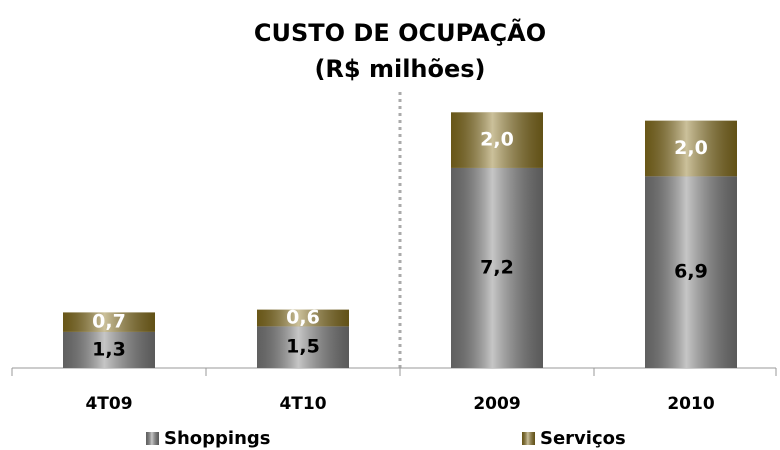 The image size is (780, 450). What do you see at coordinates (690, 404) in the screenshot?
I see `x-tick-label: 2010` at bounding box center [690, 404].